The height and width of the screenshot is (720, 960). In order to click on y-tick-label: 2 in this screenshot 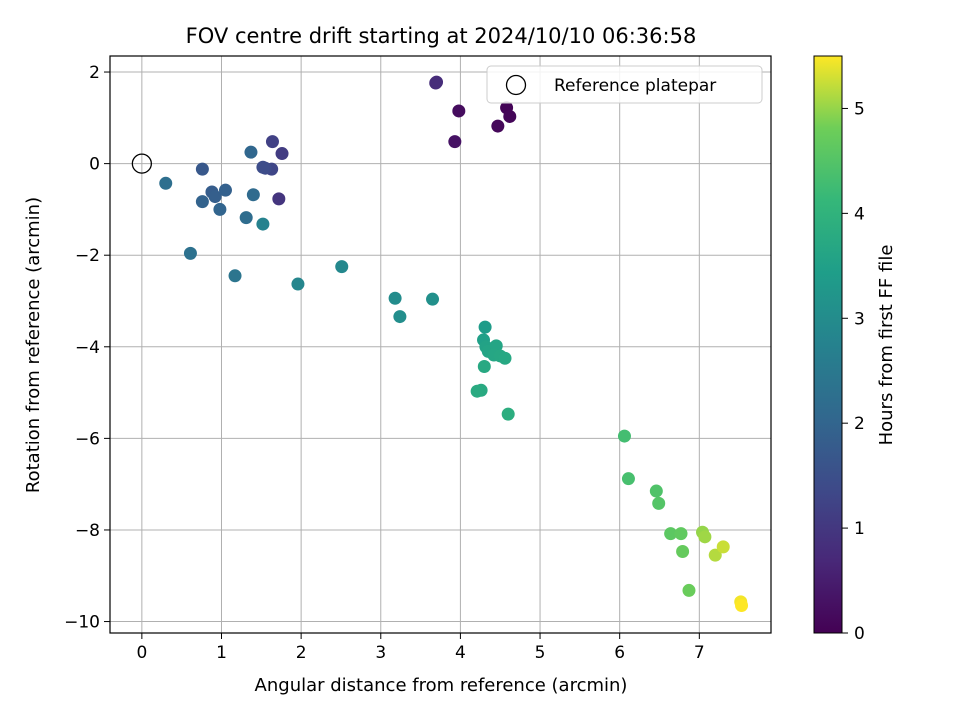, I will do `click(94, 73)`.